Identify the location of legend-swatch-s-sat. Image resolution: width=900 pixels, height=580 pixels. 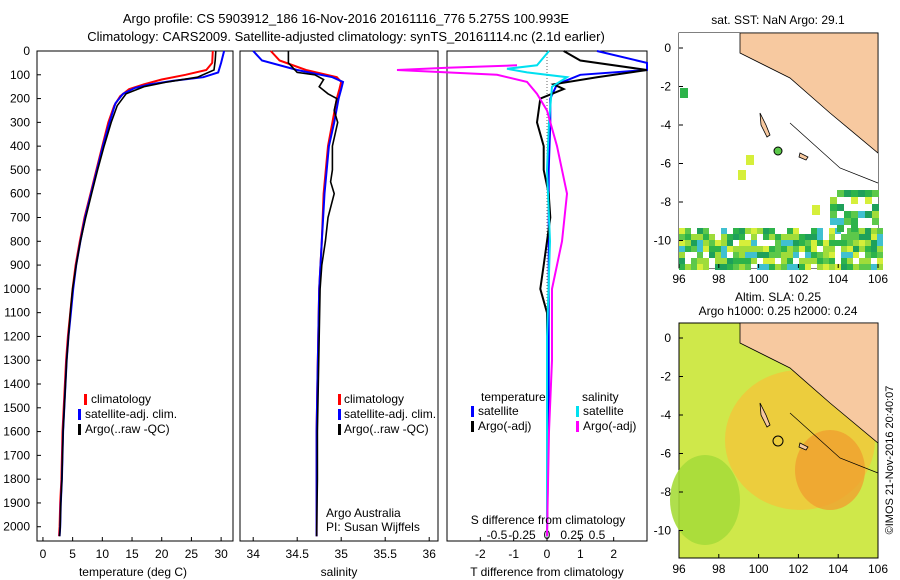
(577, 411).